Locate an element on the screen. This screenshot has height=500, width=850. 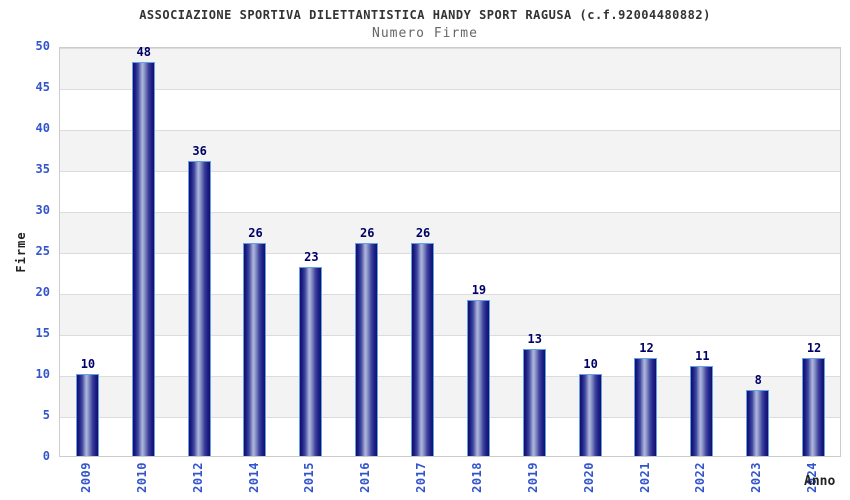
x-tick-label: 2015 is located at coordinates (309, 477).